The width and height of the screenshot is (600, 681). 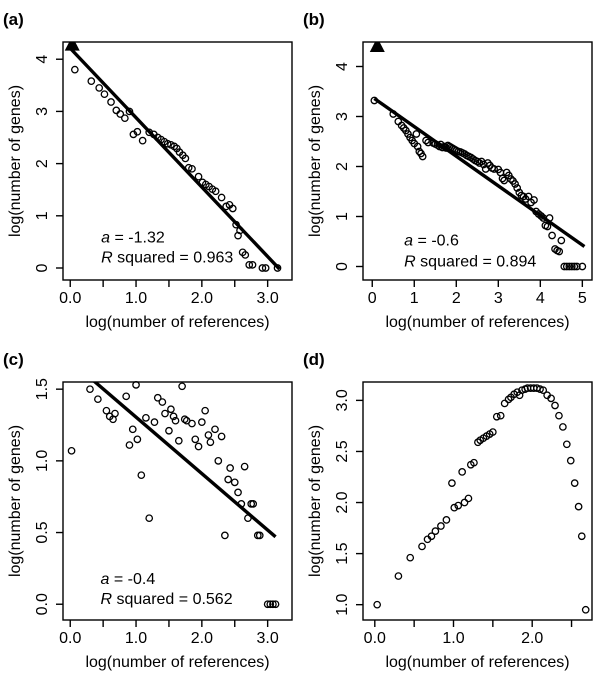 I want to click on x-tick-label: 2, so click(x=456, y=298).